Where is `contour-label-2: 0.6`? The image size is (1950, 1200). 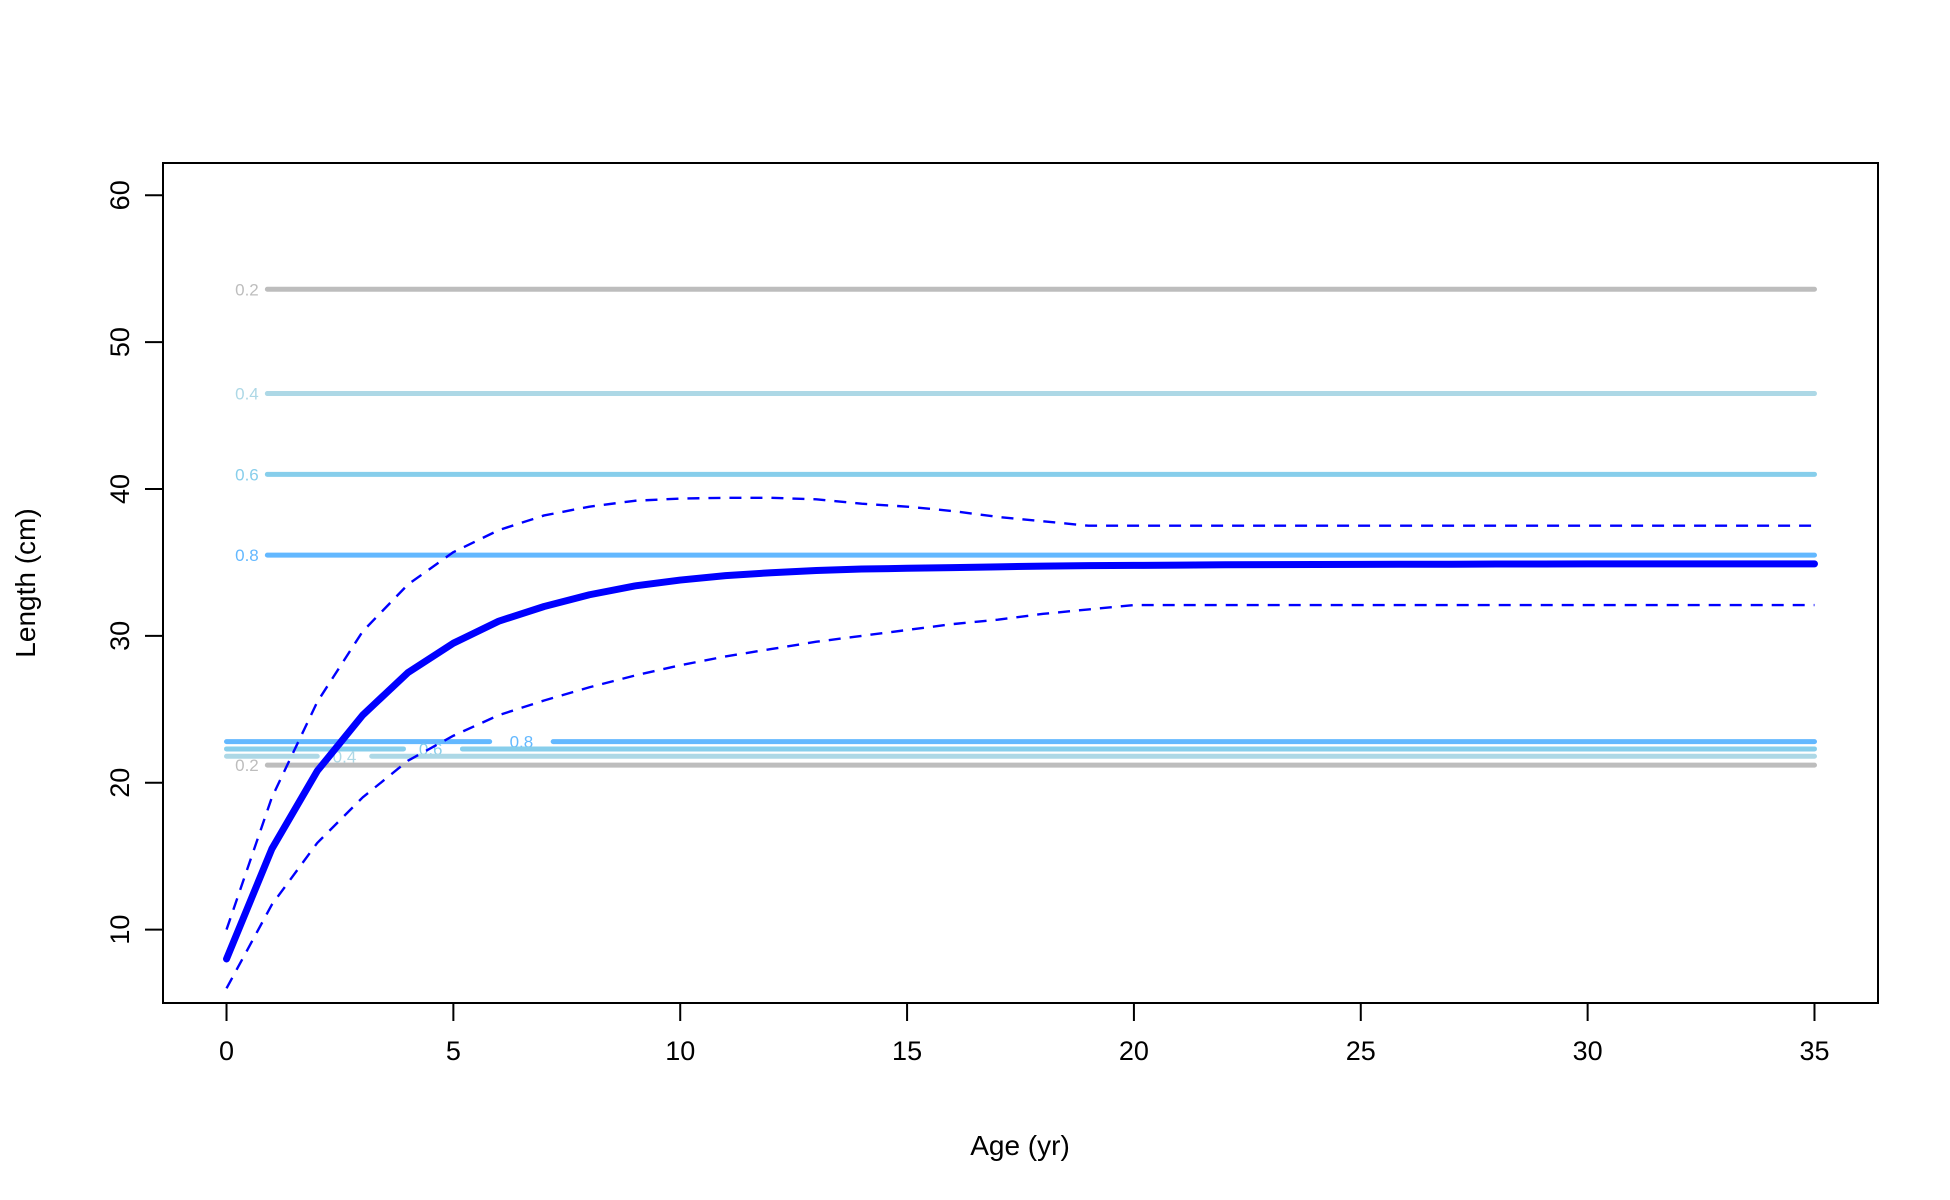 contour-label-2: 0.6 is located at coordinates (247, 474).